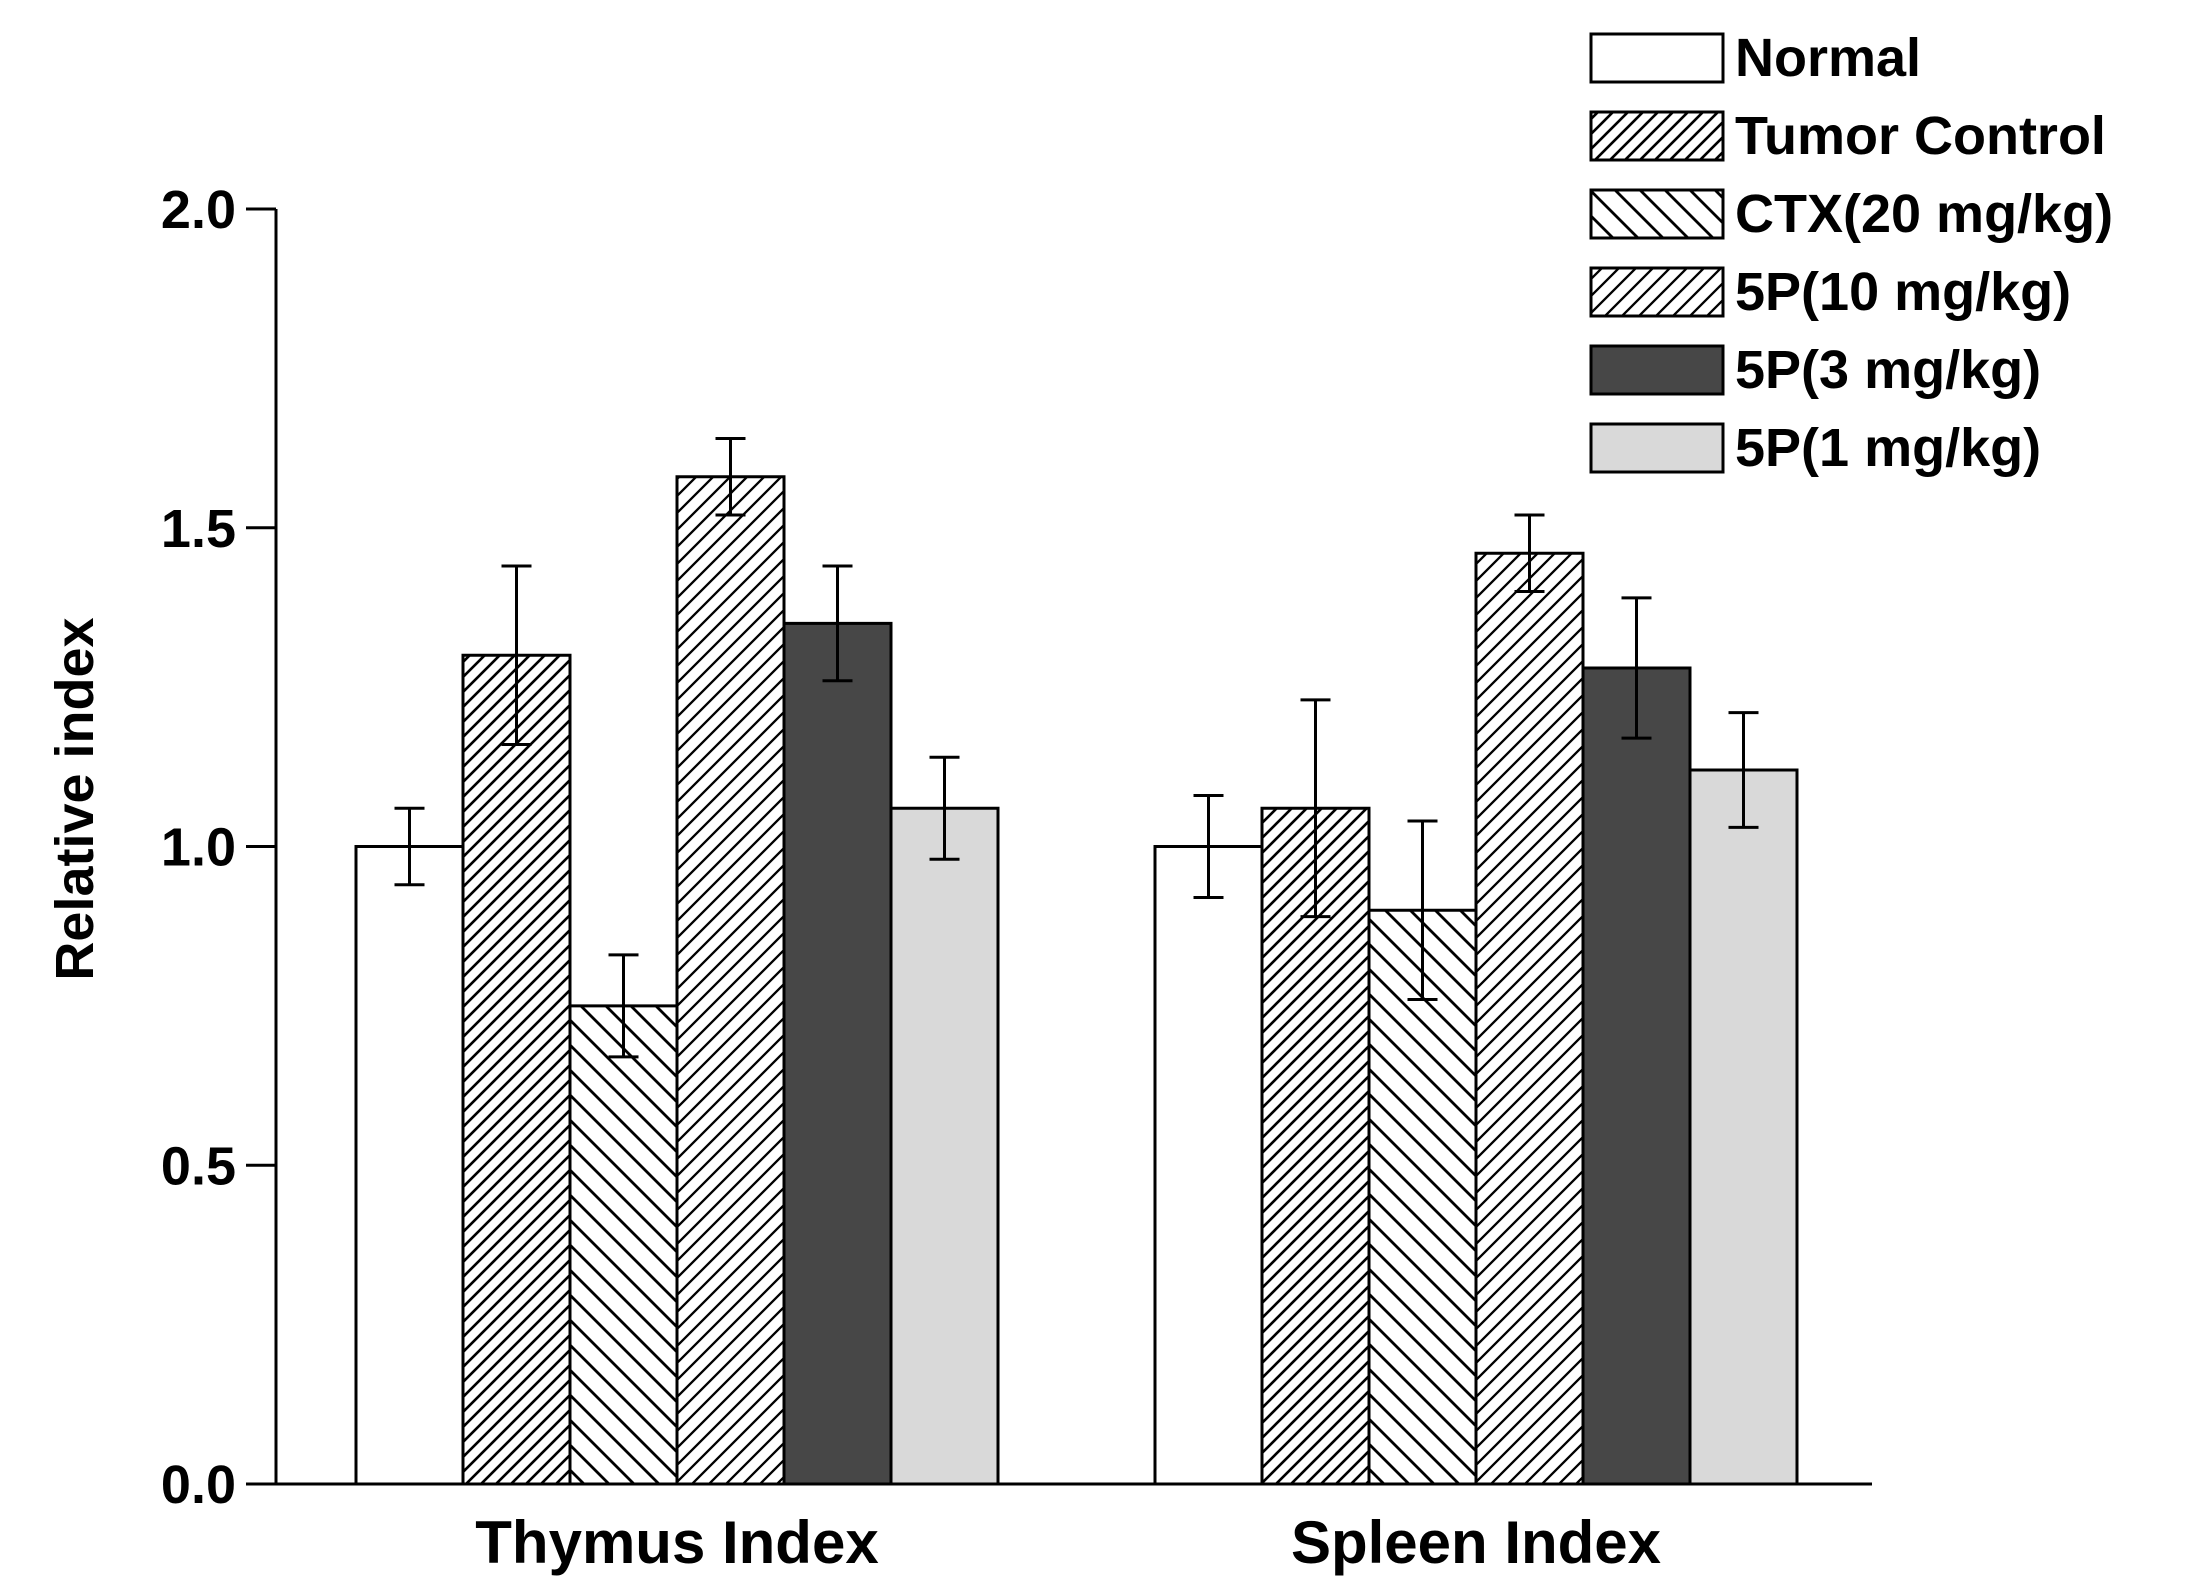 This screenshot has height=1588, width=2185. I want to click on legend-item-ctx-20-mg-kg: CTX(20 mg/kg), so click(1851, 214).